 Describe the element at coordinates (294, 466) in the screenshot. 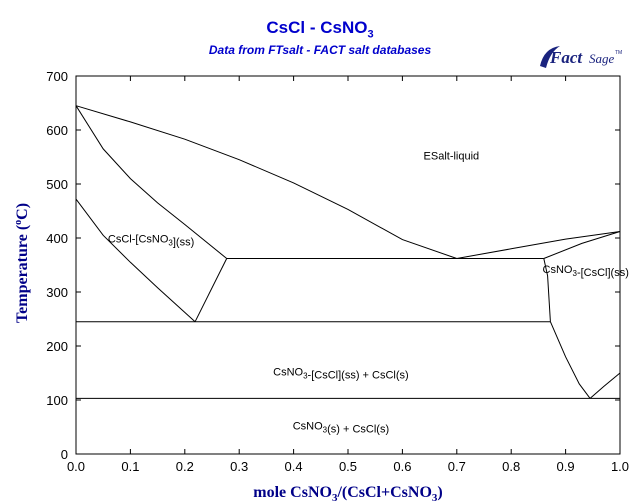

I see `x-tick-label: 0.4` at that location.